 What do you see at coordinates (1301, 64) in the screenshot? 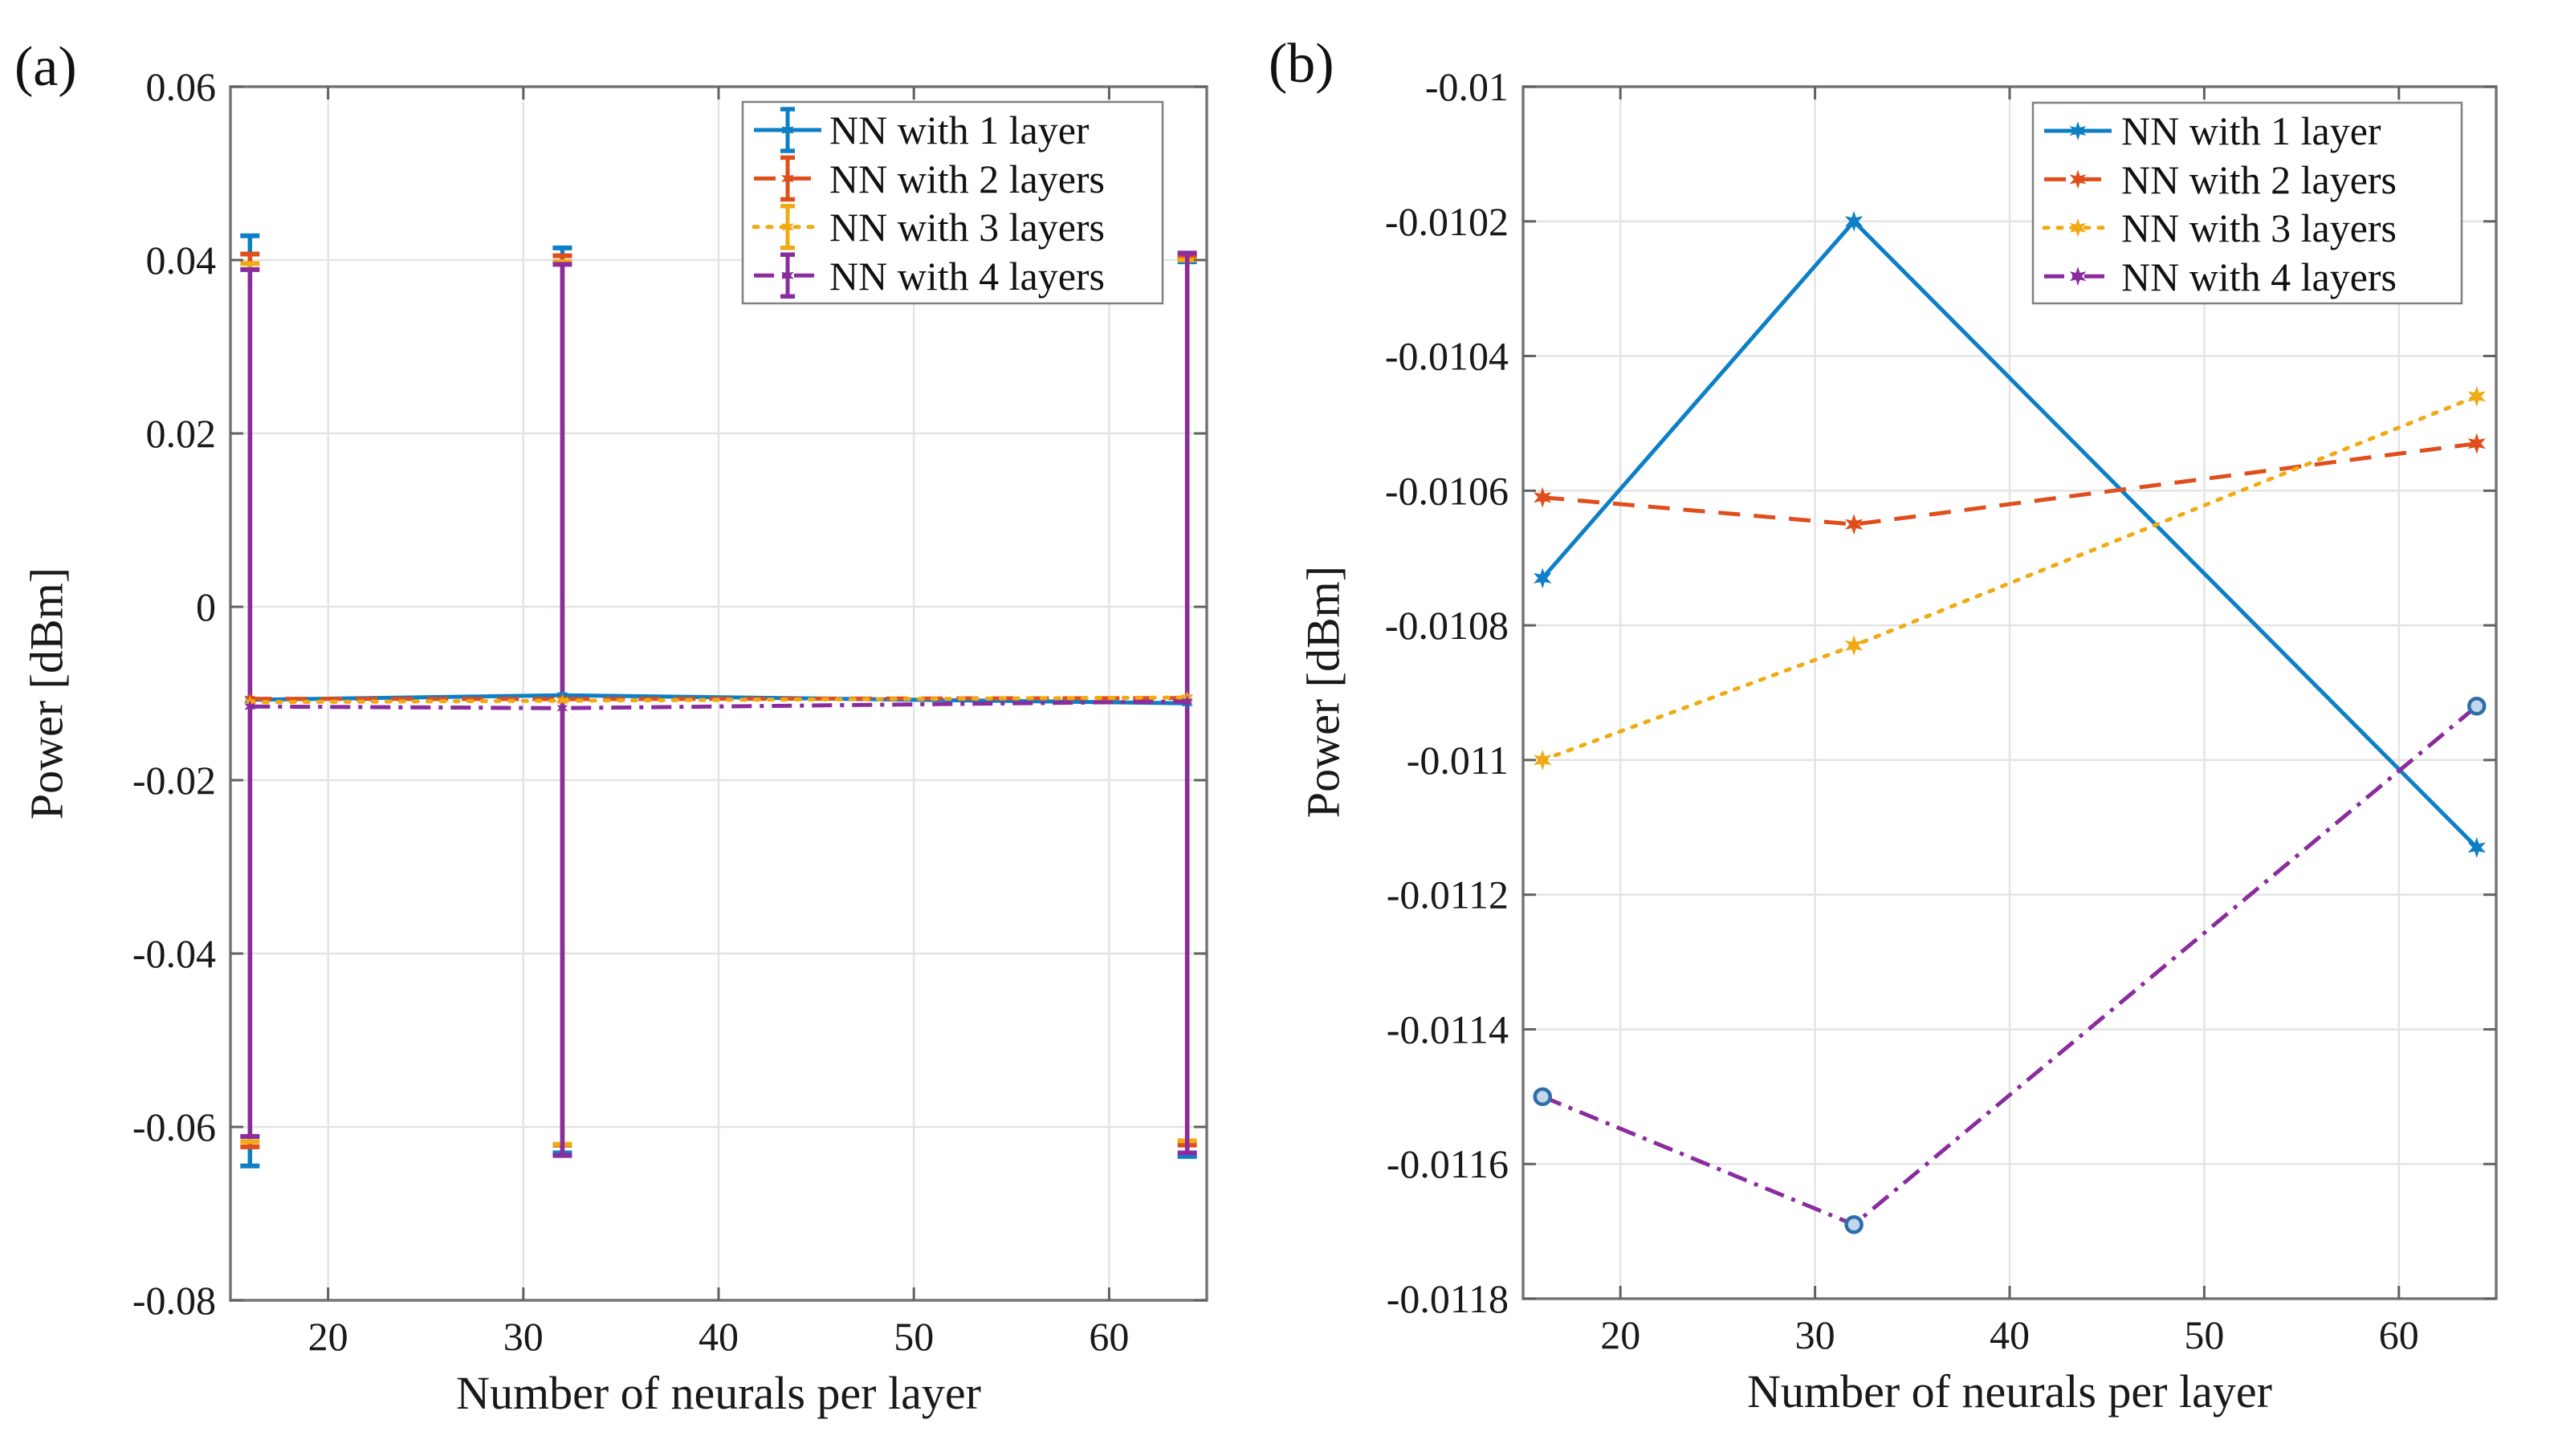
I see `panel-b-label: (b)` at bounding box center [1301, 64].